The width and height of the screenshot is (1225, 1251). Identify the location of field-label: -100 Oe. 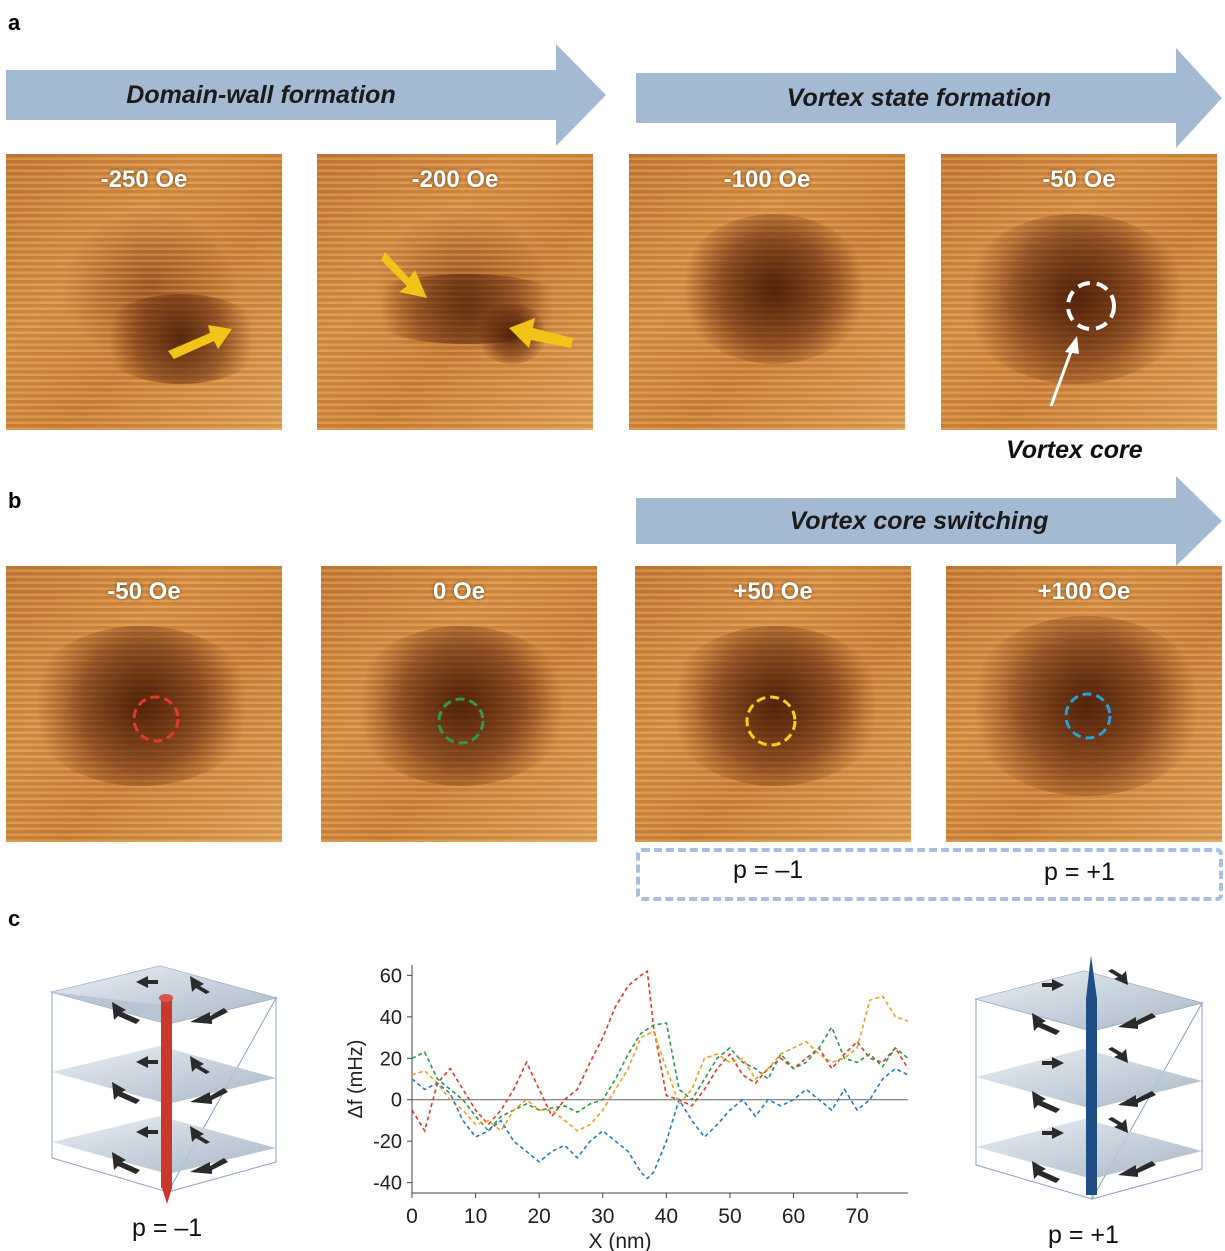
(767, 179).